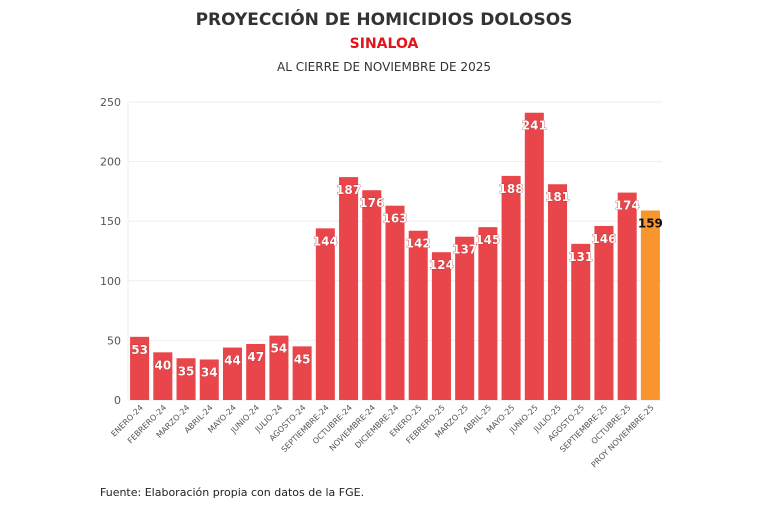 This screenshot has height=512, width=768. What do you see at coordinates (162, 365) in the screenshot?
I see `data-label: 40` at bounding box center [162, 365].